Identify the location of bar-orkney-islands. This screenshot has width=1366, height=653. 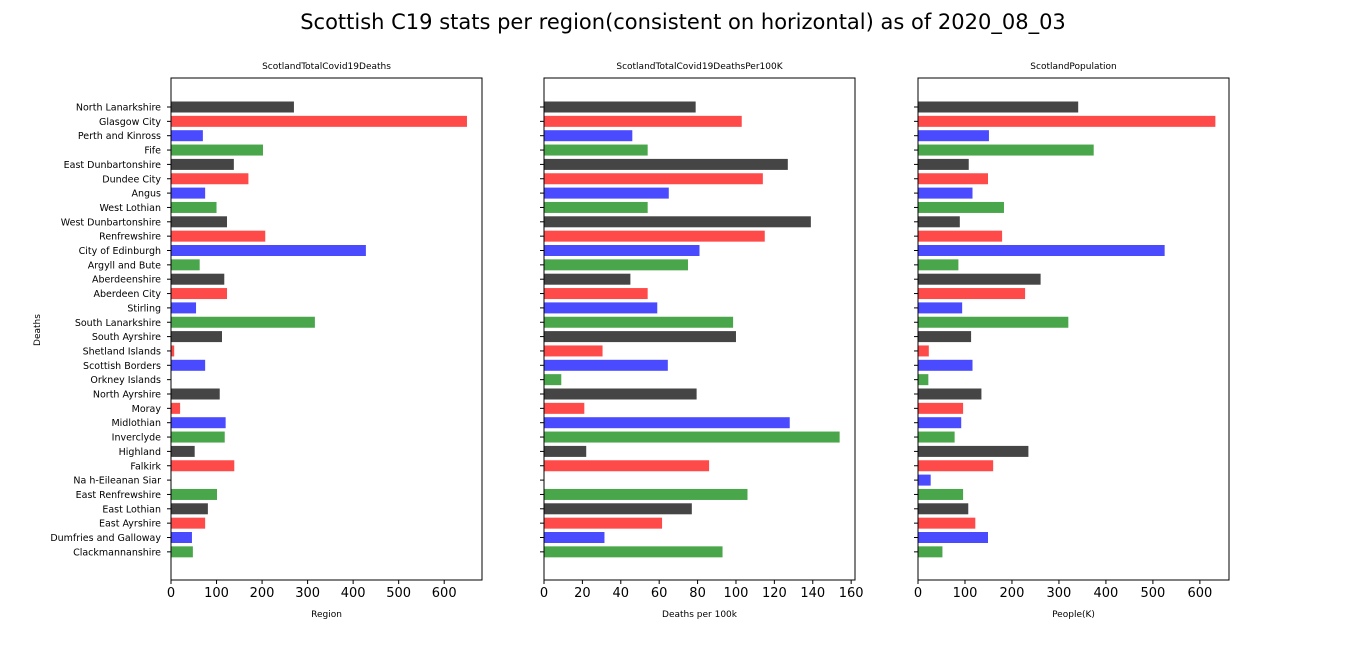
(923, 380).